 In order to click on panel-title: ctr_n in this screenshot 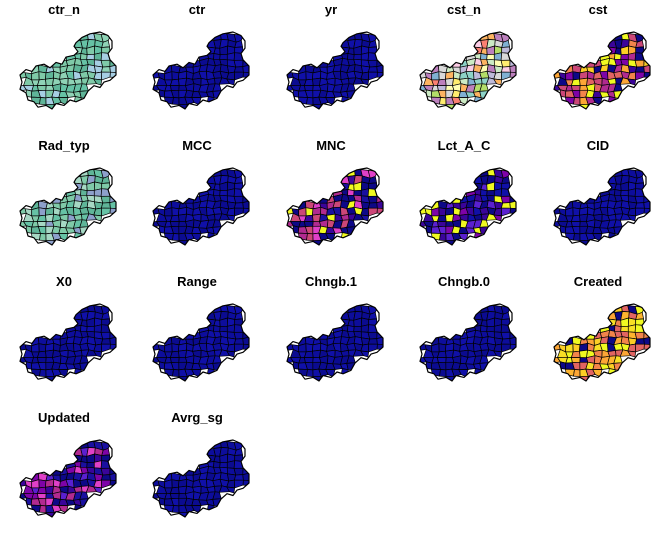, I will do `click(64, 9)`.